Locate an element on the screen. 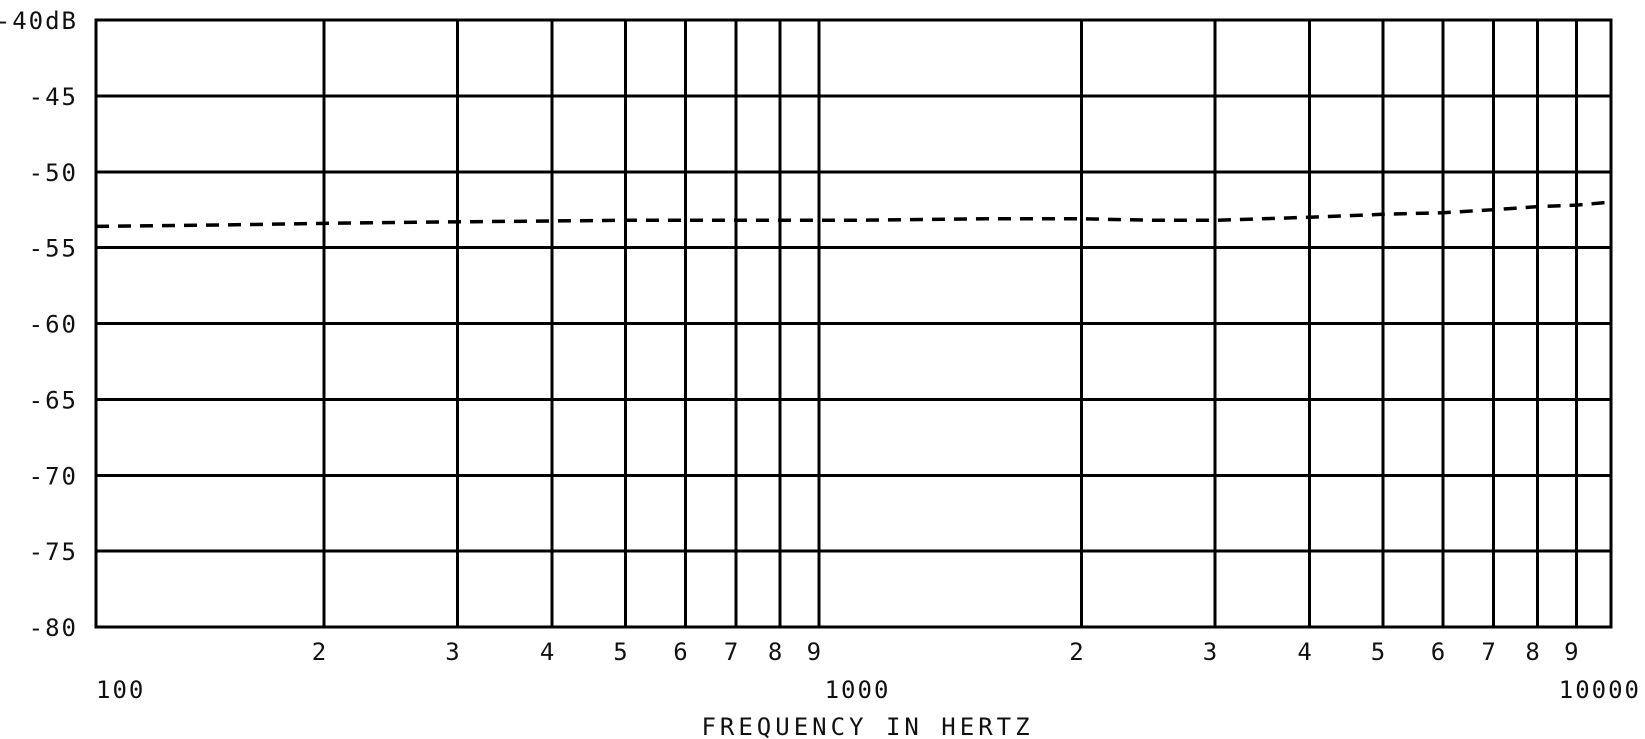 The height and width of the screenshot is (739, 1645). series-layer is located at coordinates (853, 214).